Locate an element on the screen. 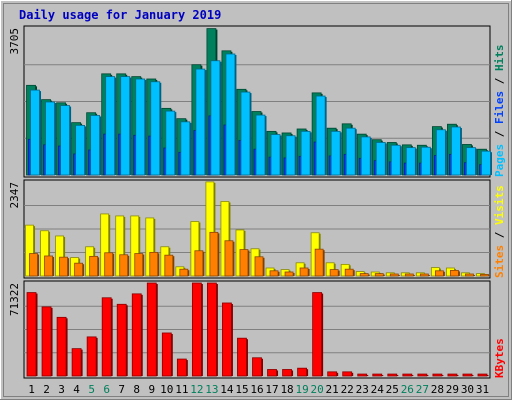 This screenshot has height=400, width=512. x-label-day-9: 9 is located at coordinates (151, 389).